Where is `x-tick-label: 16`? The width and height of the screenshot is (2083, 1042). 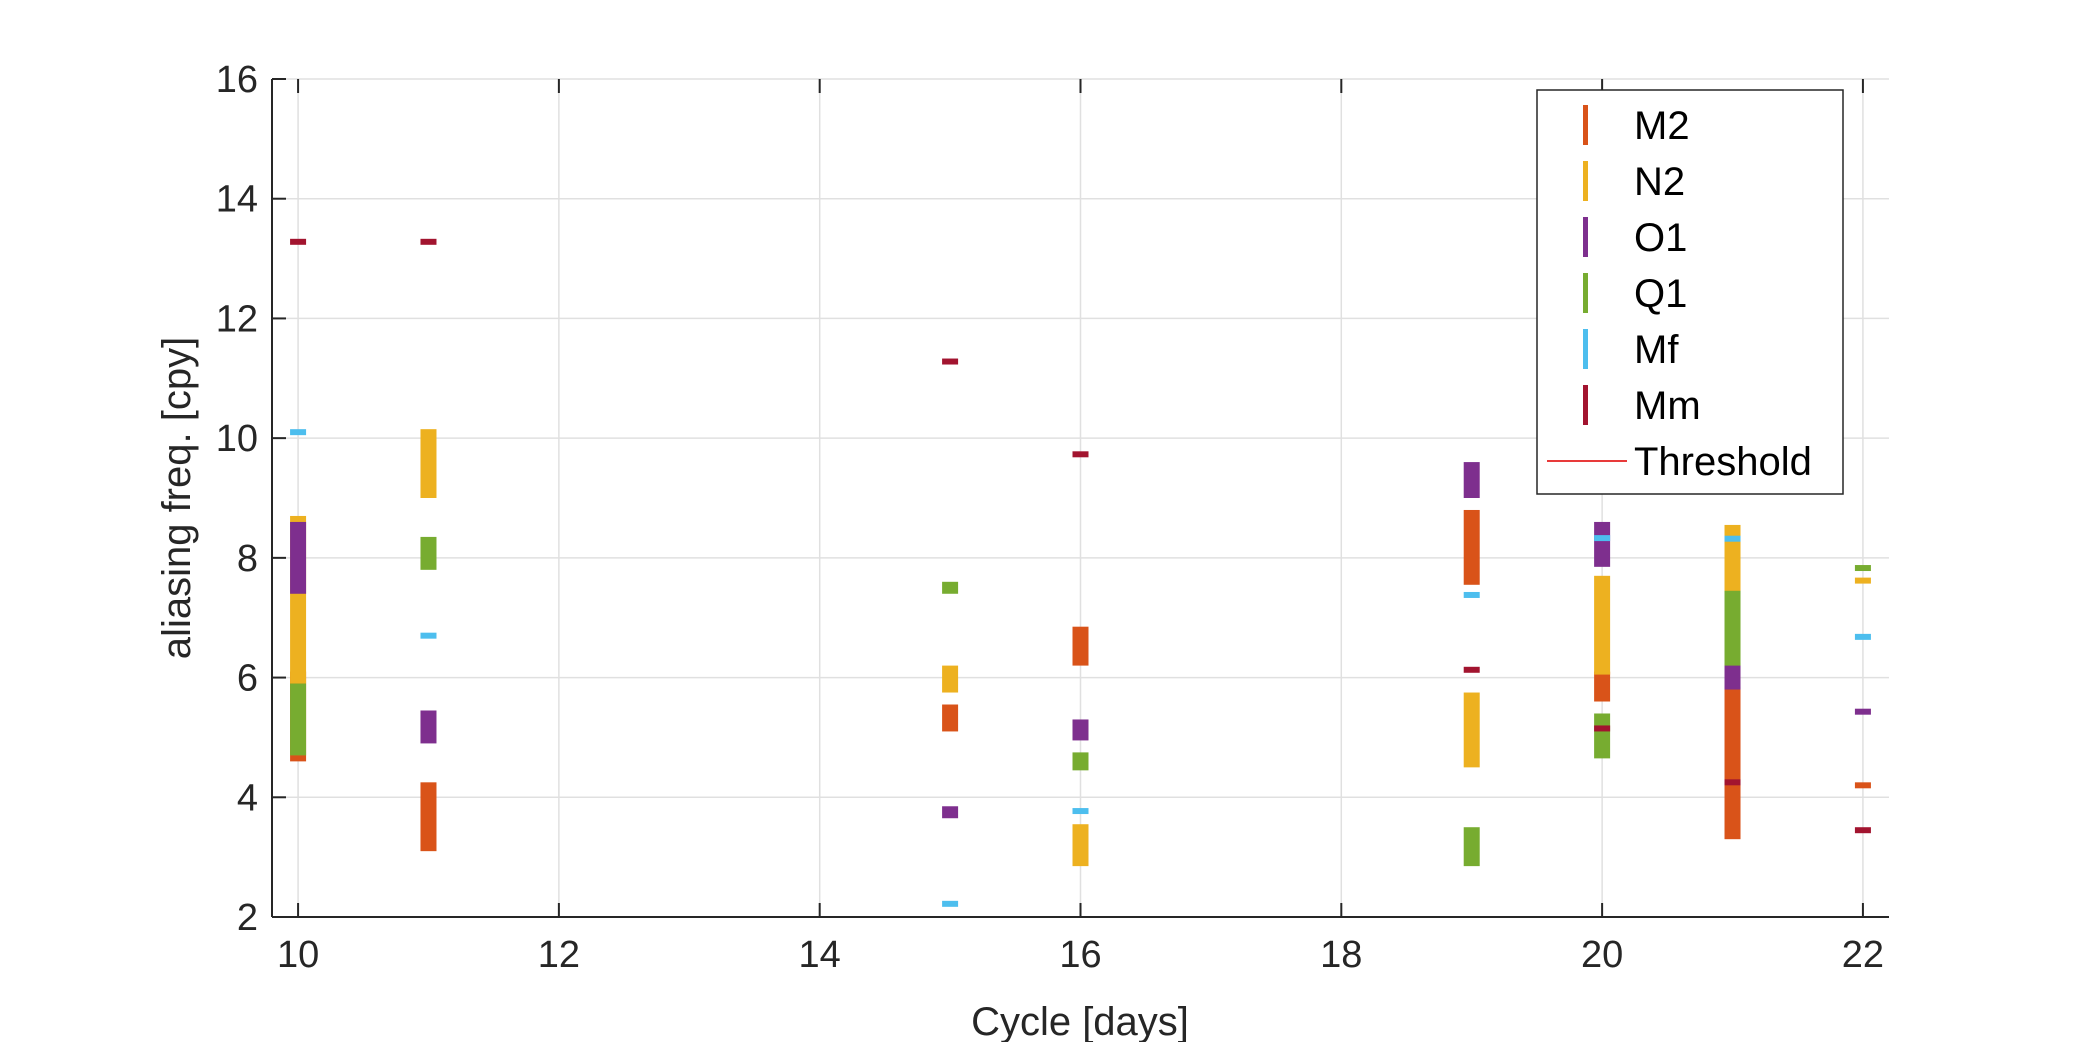
x-tick-label: 16 is located at coordinates (1080, 955).